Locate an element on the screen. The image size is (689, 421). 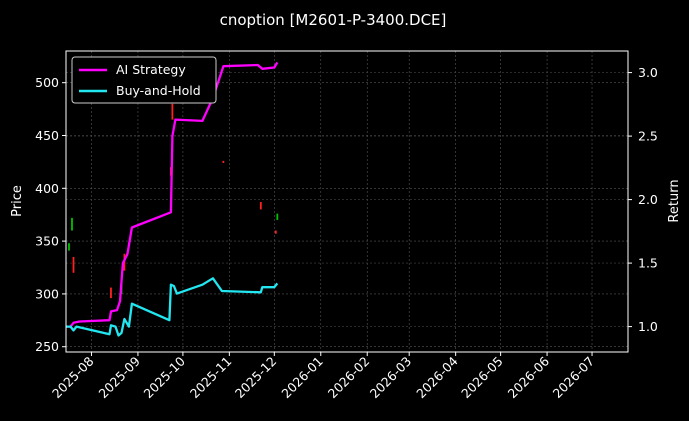
y2-tick-label: 2.5 is located at coordinates (648, 136).